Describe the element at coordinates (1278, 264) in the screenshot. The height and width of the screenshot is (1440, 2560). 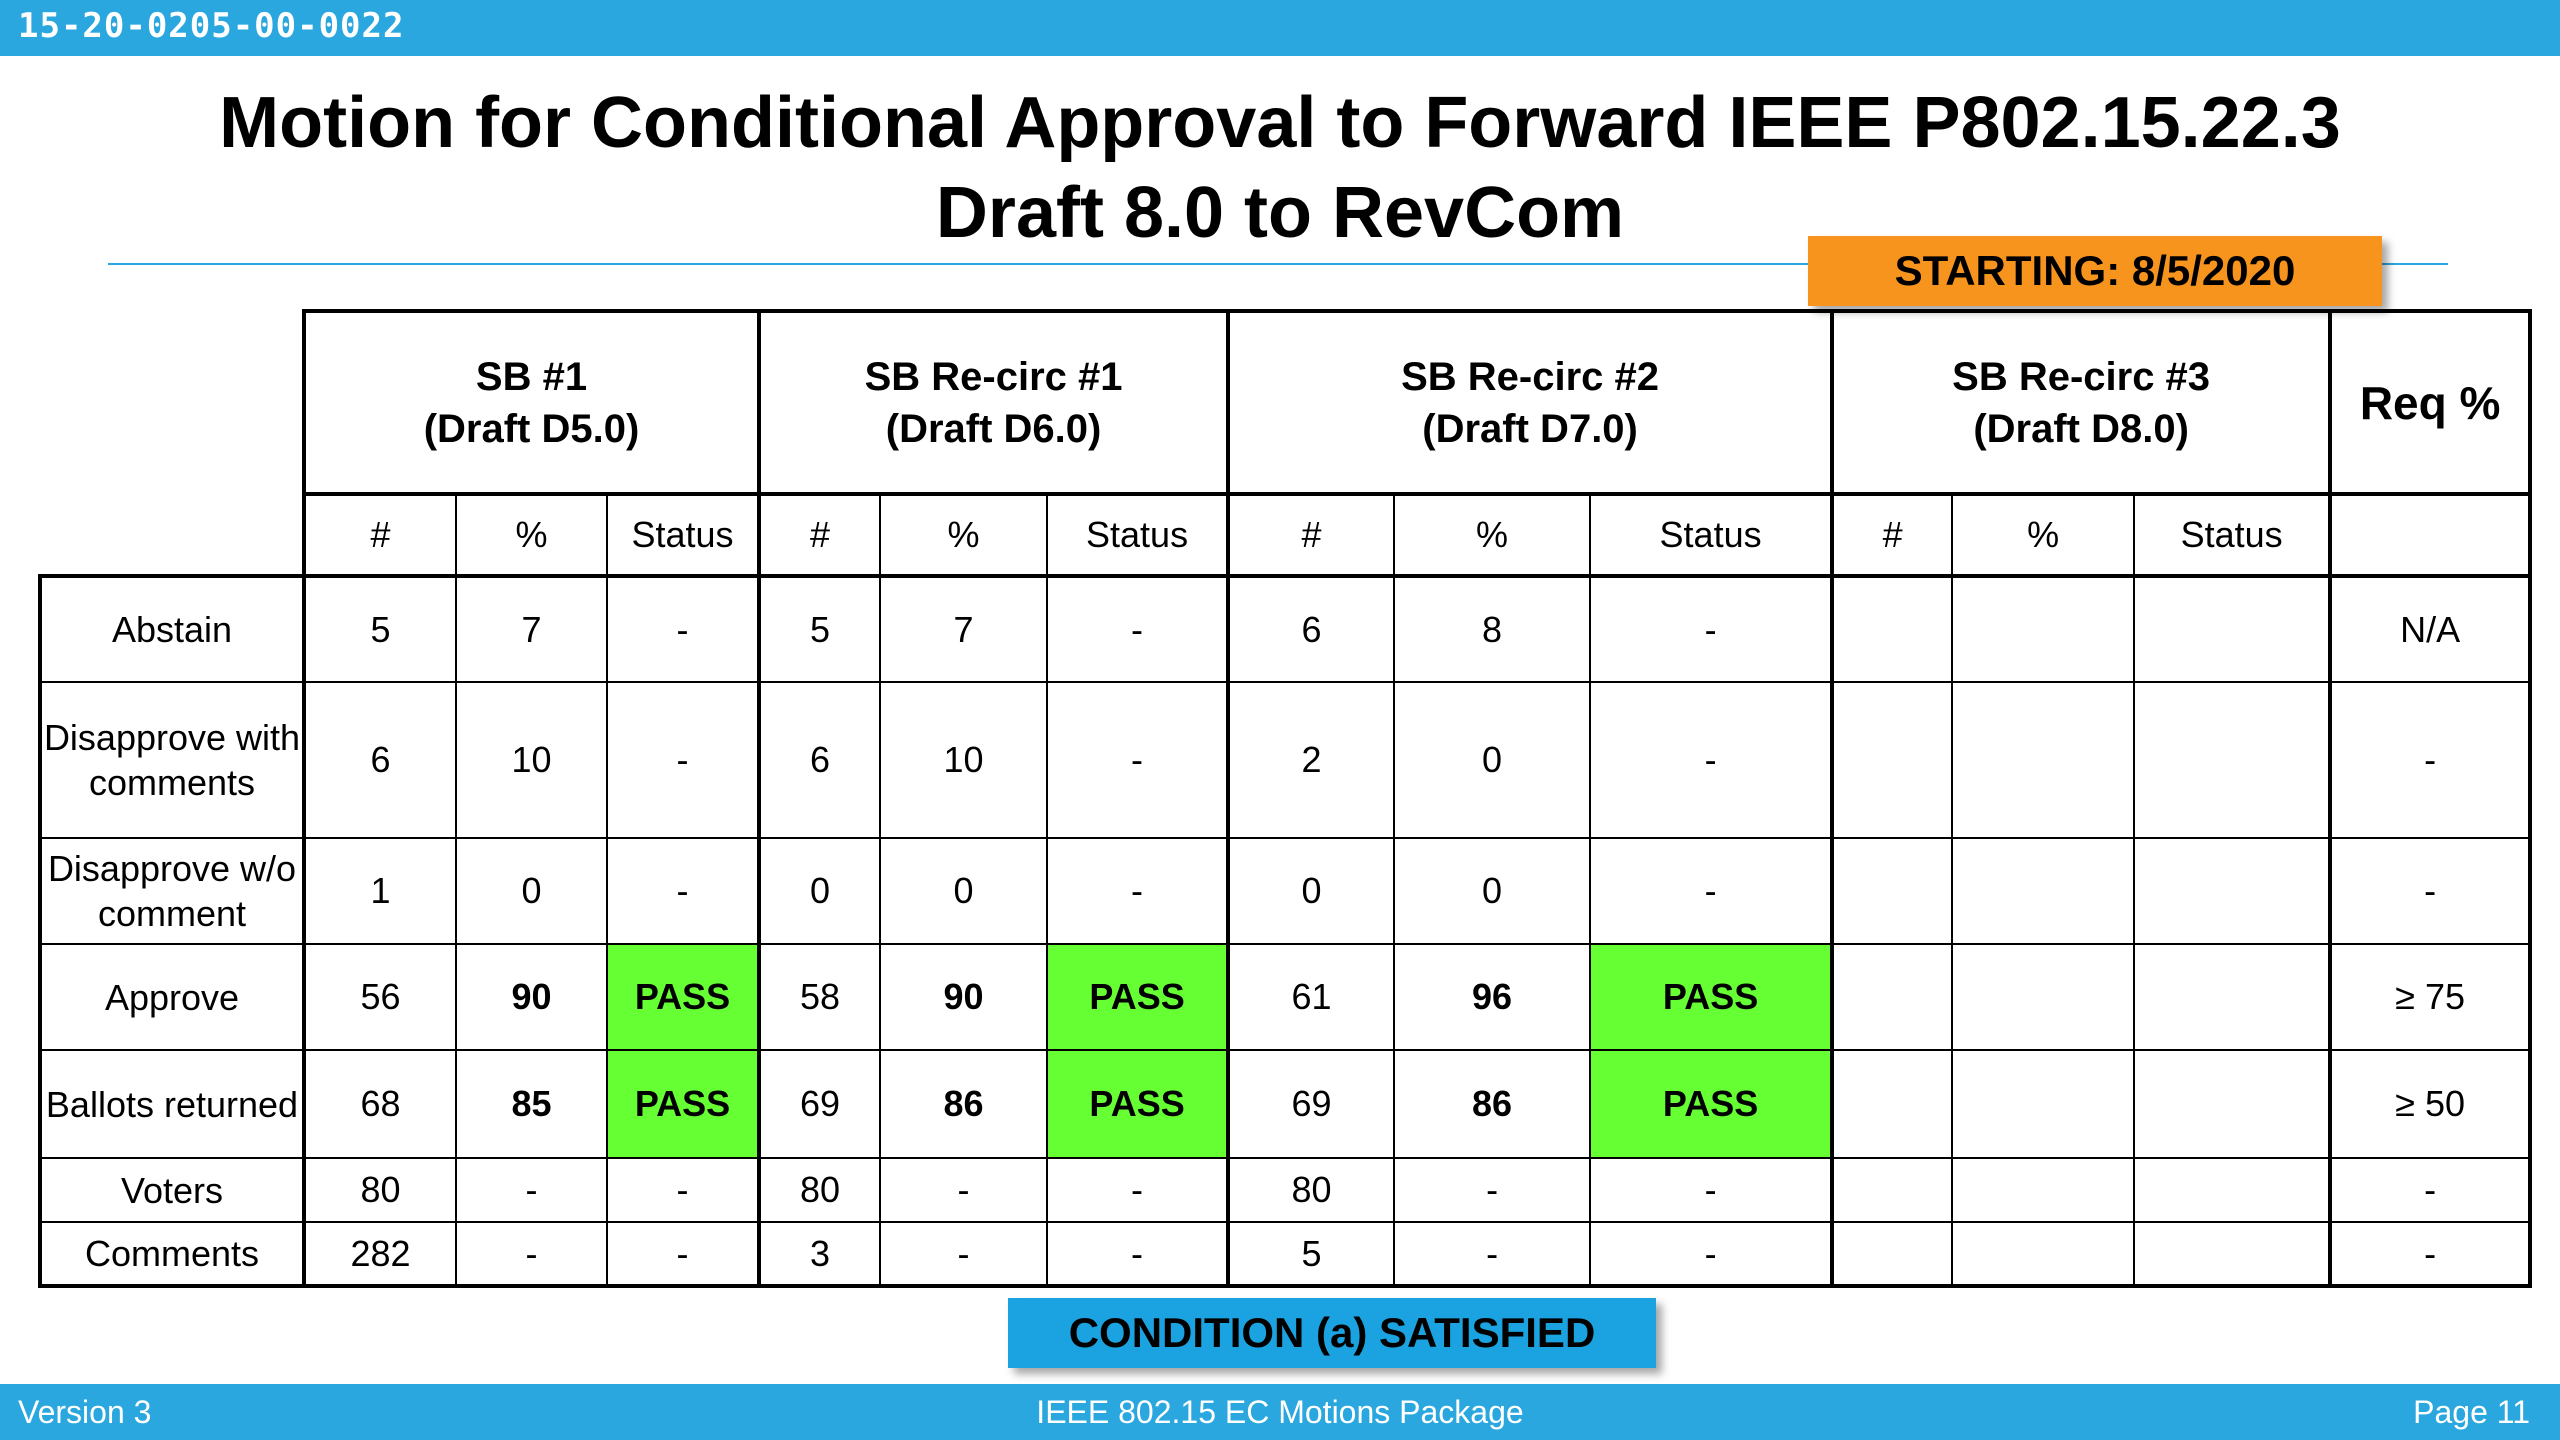
I see `title-divider` at that location.